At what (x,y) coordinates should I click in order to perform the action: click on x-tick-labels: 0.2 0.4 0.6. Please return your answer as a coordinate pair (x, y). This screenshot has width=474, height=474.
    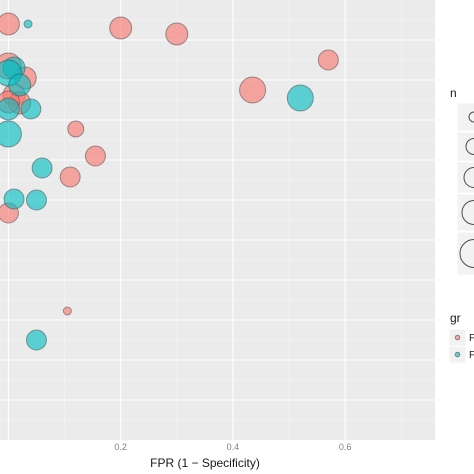
    Looking at the image, I should click on (232, 447).